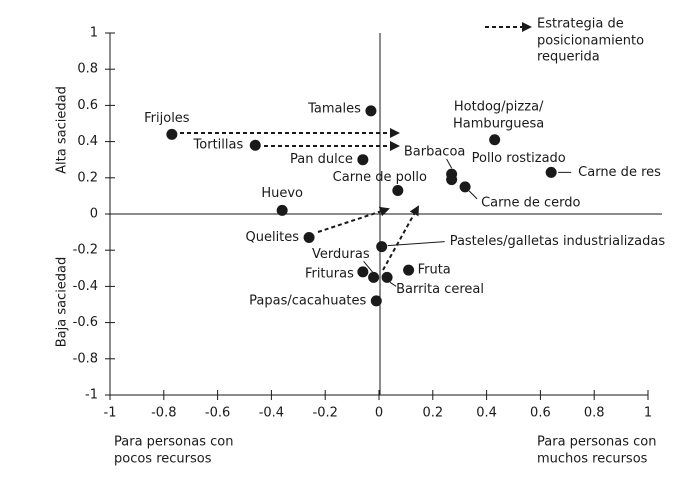 The image size is (697, 484). What do you see at coordinates (321, 159) in the screenshot?
I see `point-label: Pan dulce` at bounding box center [321, 159].